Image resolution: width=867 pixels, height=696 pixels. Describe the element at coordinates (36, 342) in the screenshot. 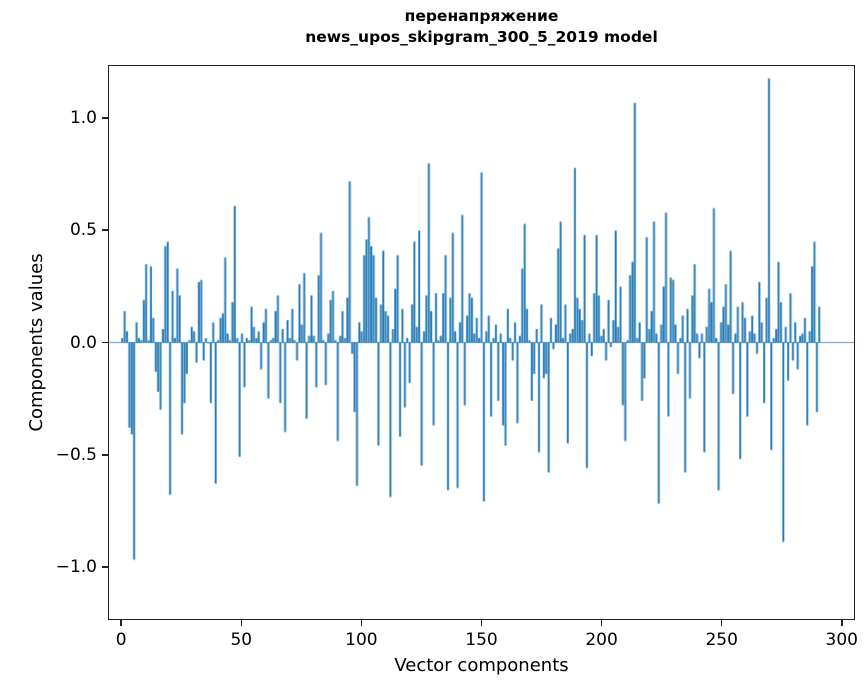

I see `y-axis-label: Components values` at that location.